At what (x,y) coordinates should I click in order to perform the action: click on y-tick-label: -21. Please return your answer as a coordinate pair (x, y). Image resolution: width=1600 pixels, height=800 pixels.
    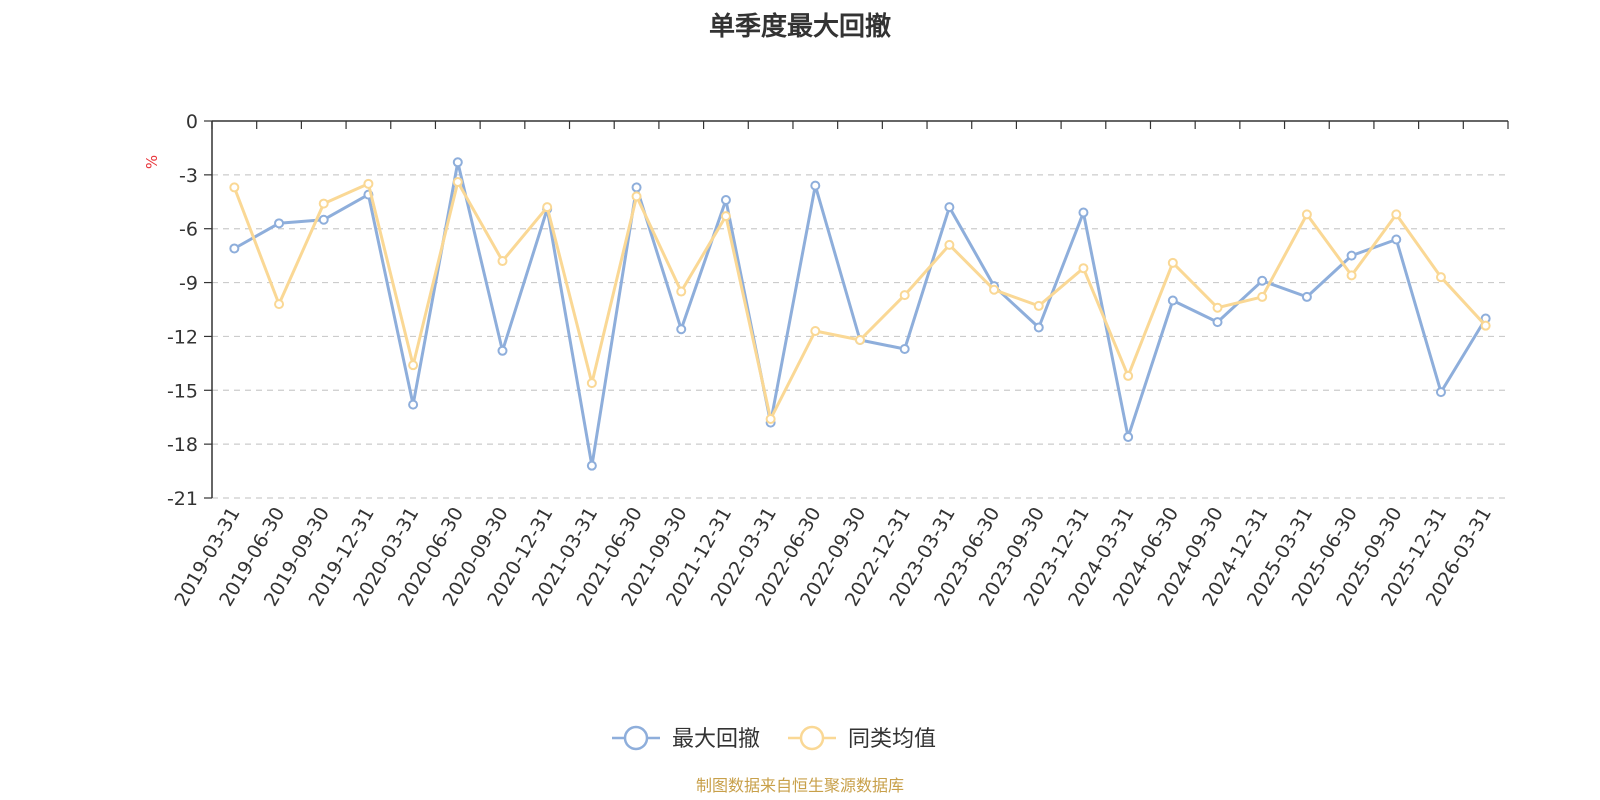
    Looking at the image, I should click on (182, 499).